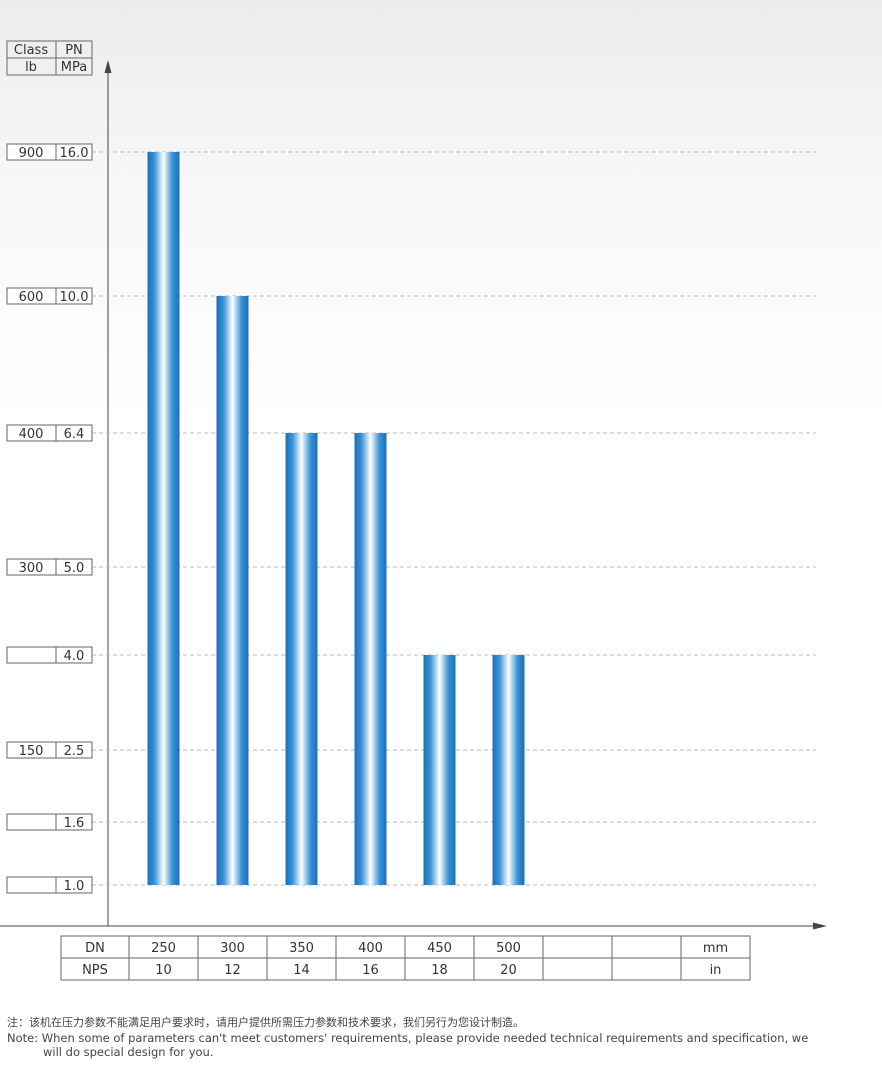 This screenshot has height=1071, width=882. Describe the element at coordinates (715, 948) in the screenshot. I see `dn-unit-label: mm` at that location.